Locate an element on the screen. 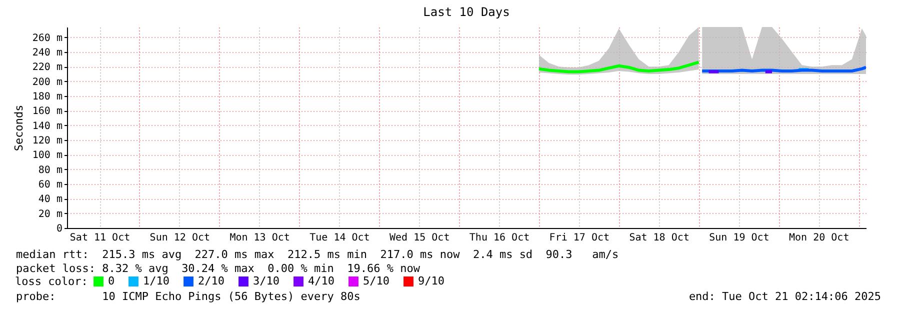 The width and height of the screenshot is (897, 310). y-tick-label: 60 m is located at coordinates (50, 184).